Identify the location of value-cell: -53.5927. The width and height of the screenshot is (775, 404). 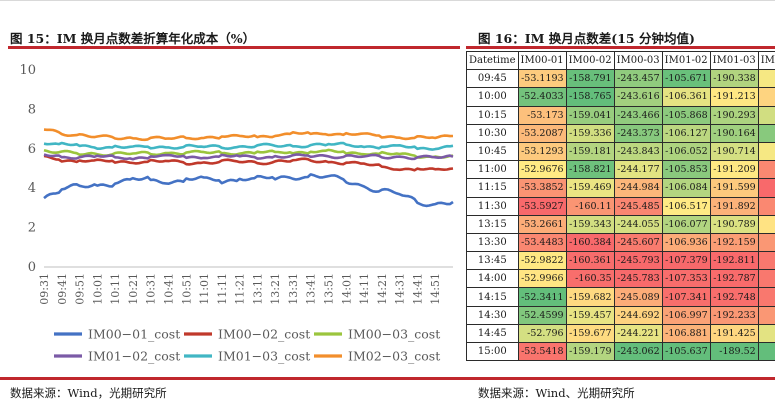
(542, 206).